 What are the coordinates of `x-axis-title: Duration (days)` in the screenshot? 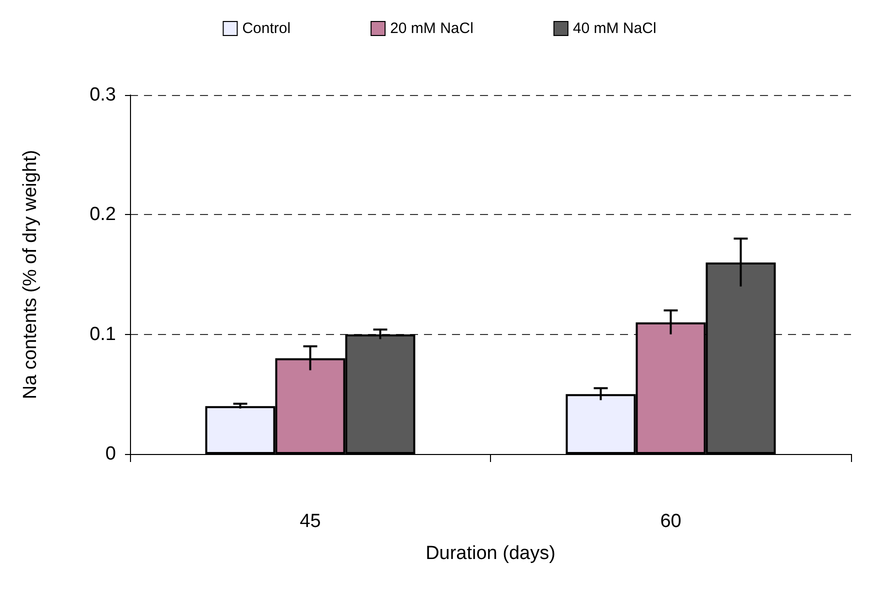 It's located at (491, 553).